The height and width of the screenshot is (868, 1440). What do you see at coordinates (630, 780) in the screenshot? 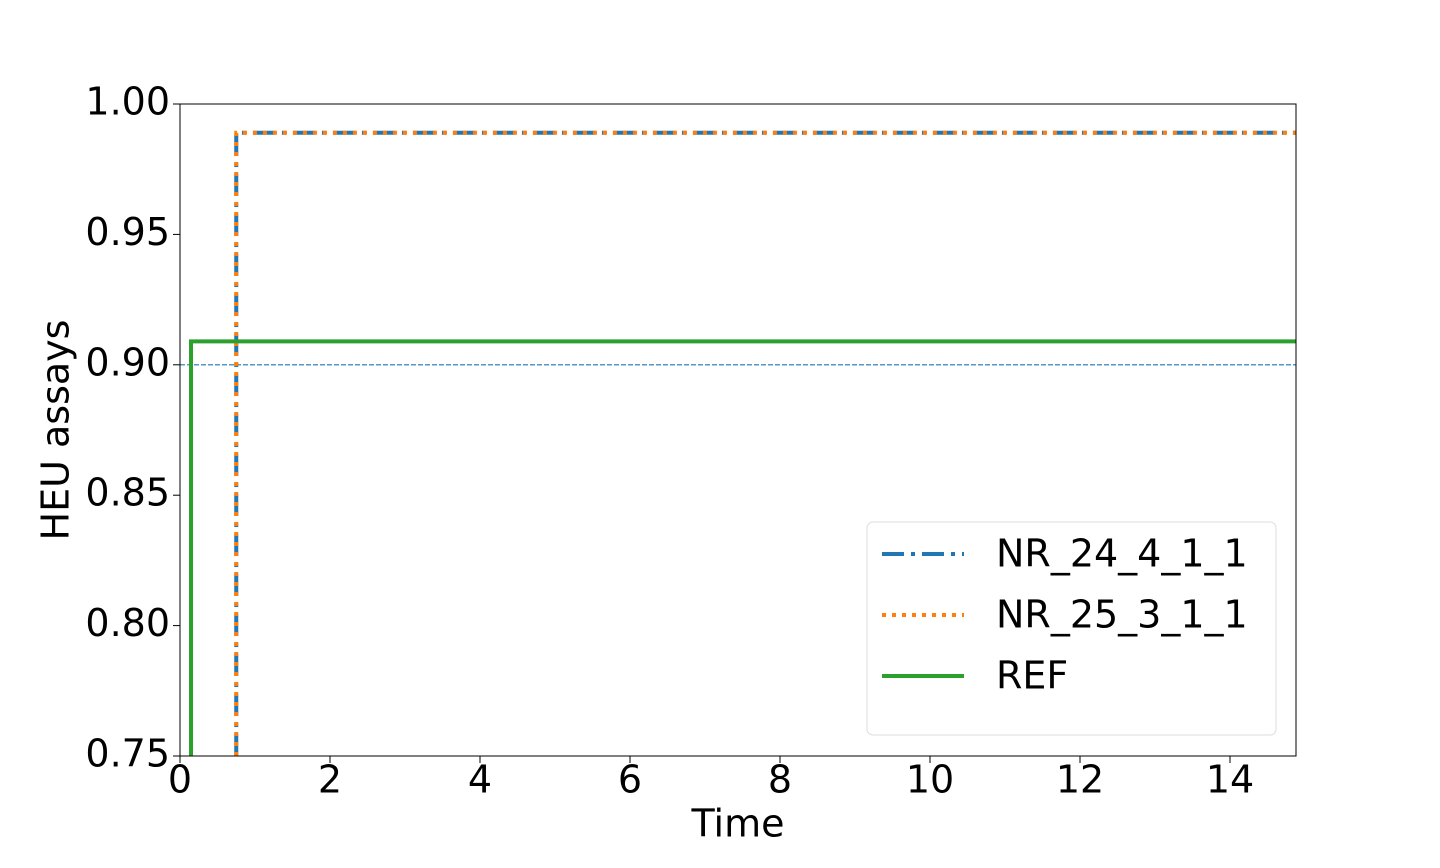
I see `x-tick-label: 6` at bounding box center [630, 780].